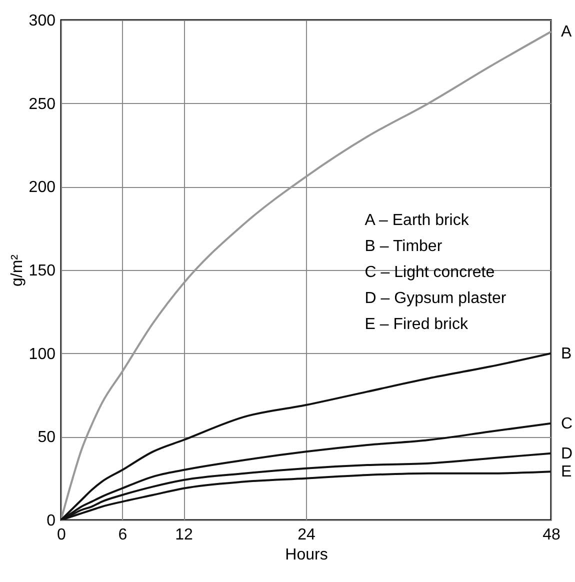  I want to click on y-tick-label: 300, so click(42, 21).